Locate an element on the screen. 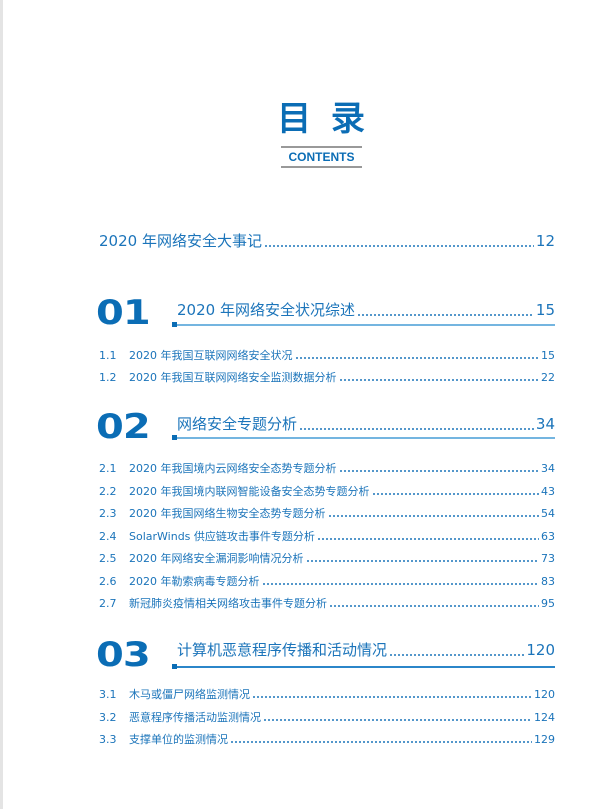  item-label: 2020 年我国互联网网络安全状况 is located at coordinates (211, 355).